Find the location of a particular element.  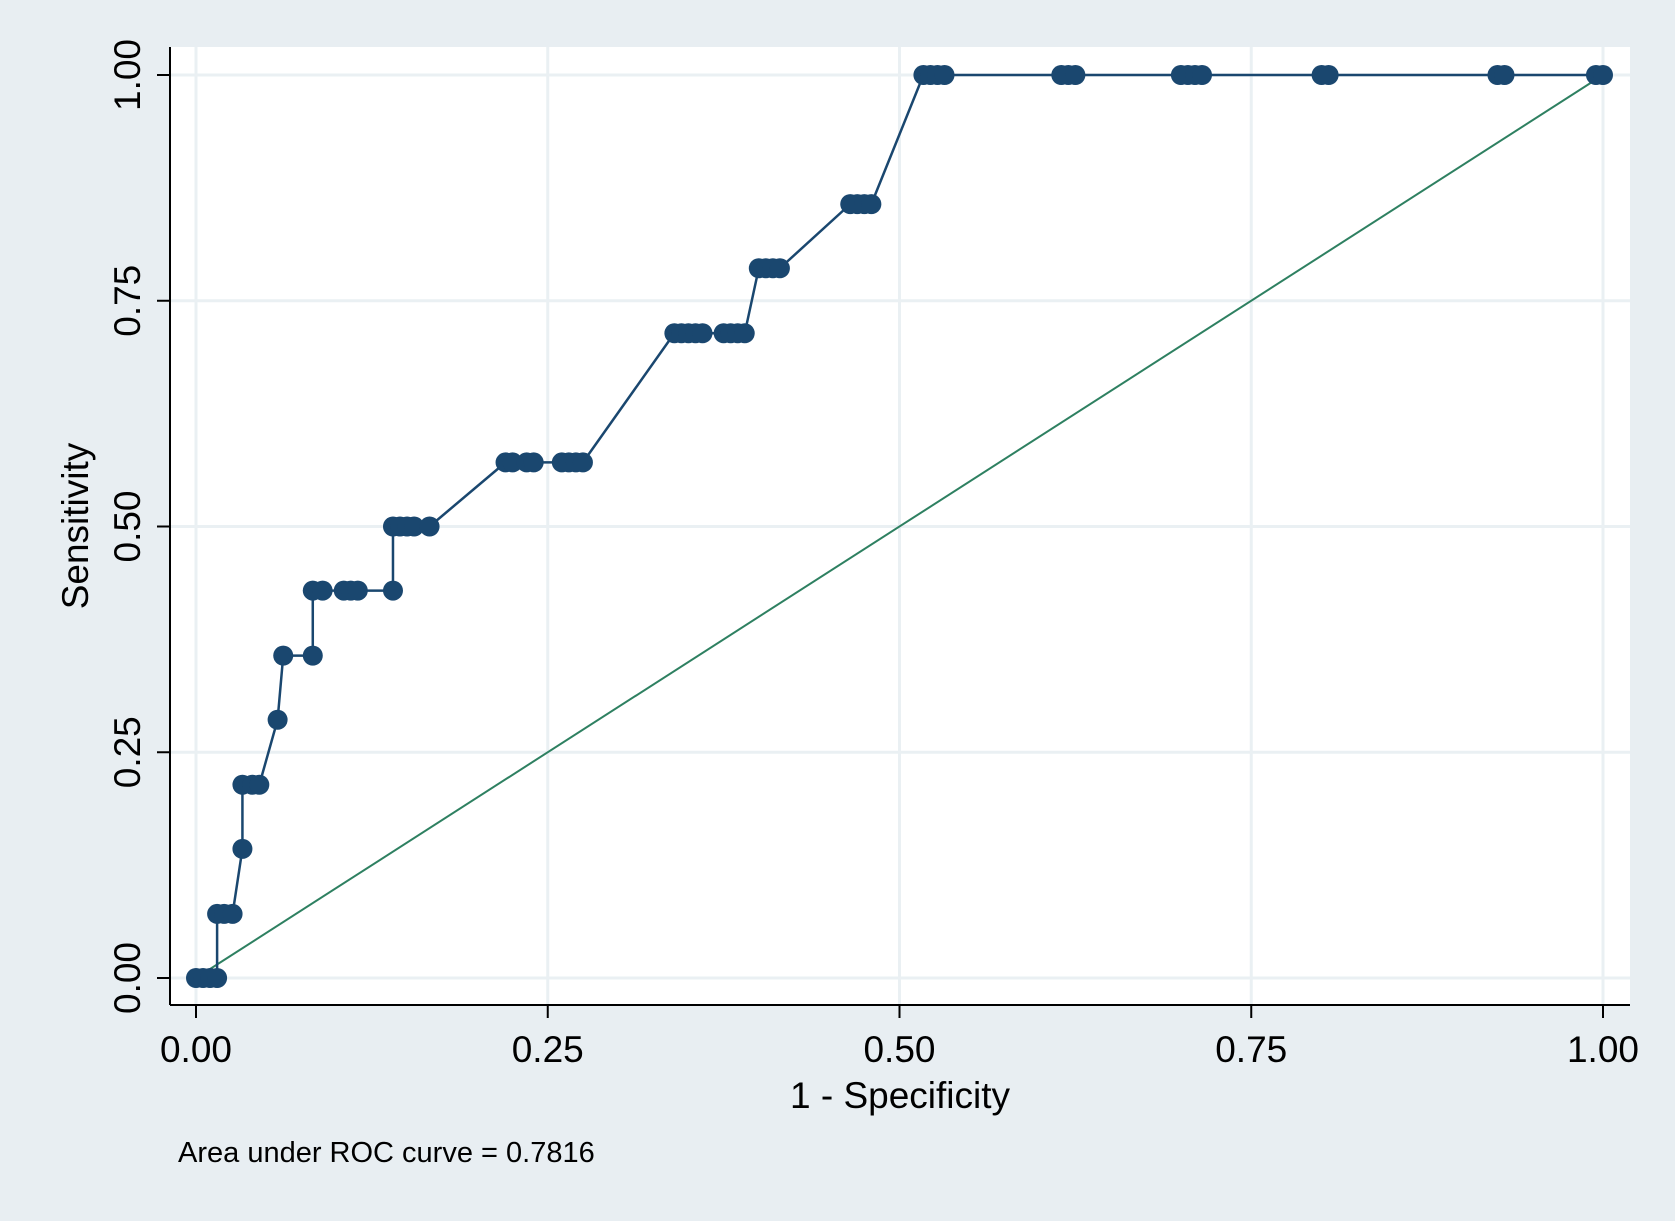

y-tick-label: 0.00 is located at coordinates (127, 978).